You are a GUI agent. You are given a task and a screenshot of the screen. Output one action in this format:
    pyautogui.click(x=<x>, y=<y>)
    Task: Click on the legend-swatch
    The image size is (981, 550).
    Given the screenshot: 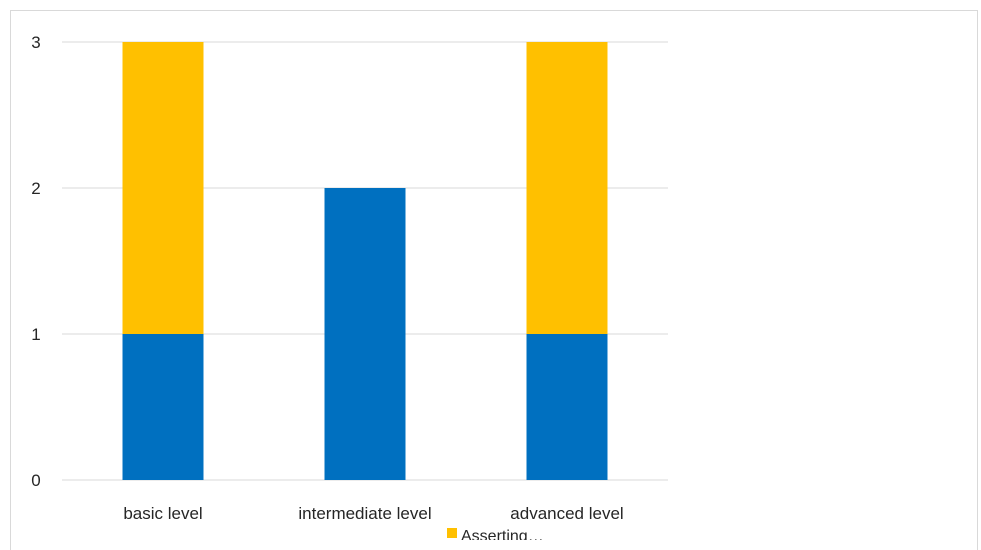 What is the action you would take?
    pyautogui.click(x=452, y=533)
    